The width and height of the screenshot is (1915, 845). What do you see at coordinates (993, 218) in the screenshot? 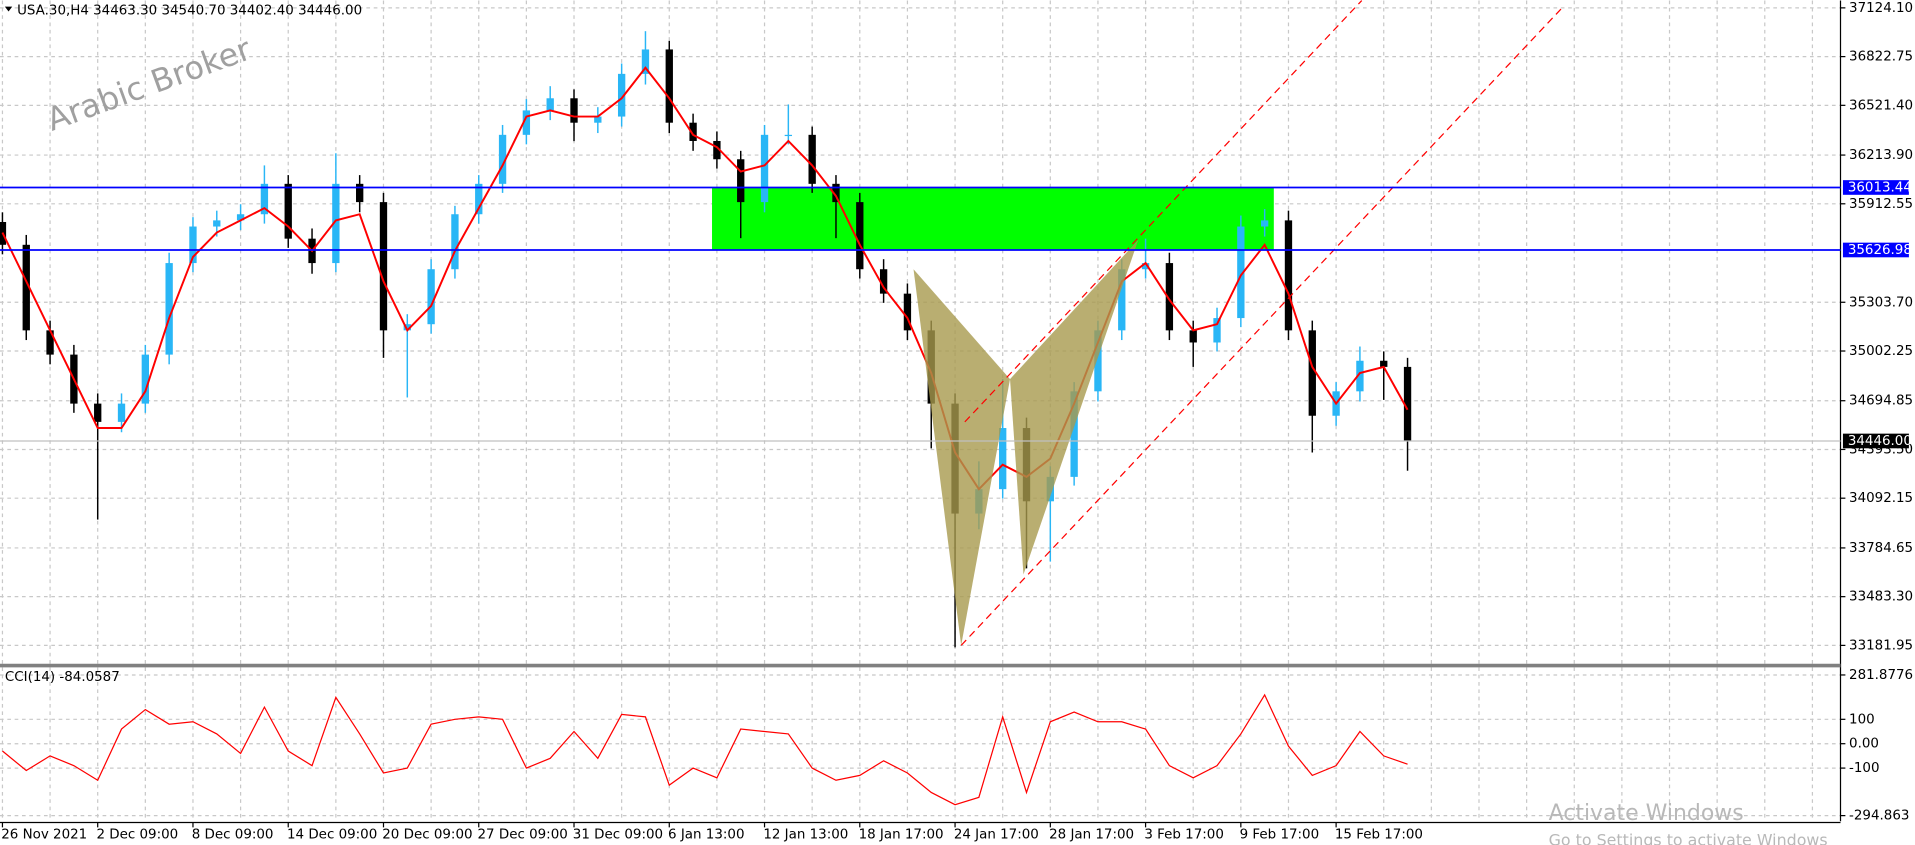
I see `supply-zone` at bounding box center [993, 218].